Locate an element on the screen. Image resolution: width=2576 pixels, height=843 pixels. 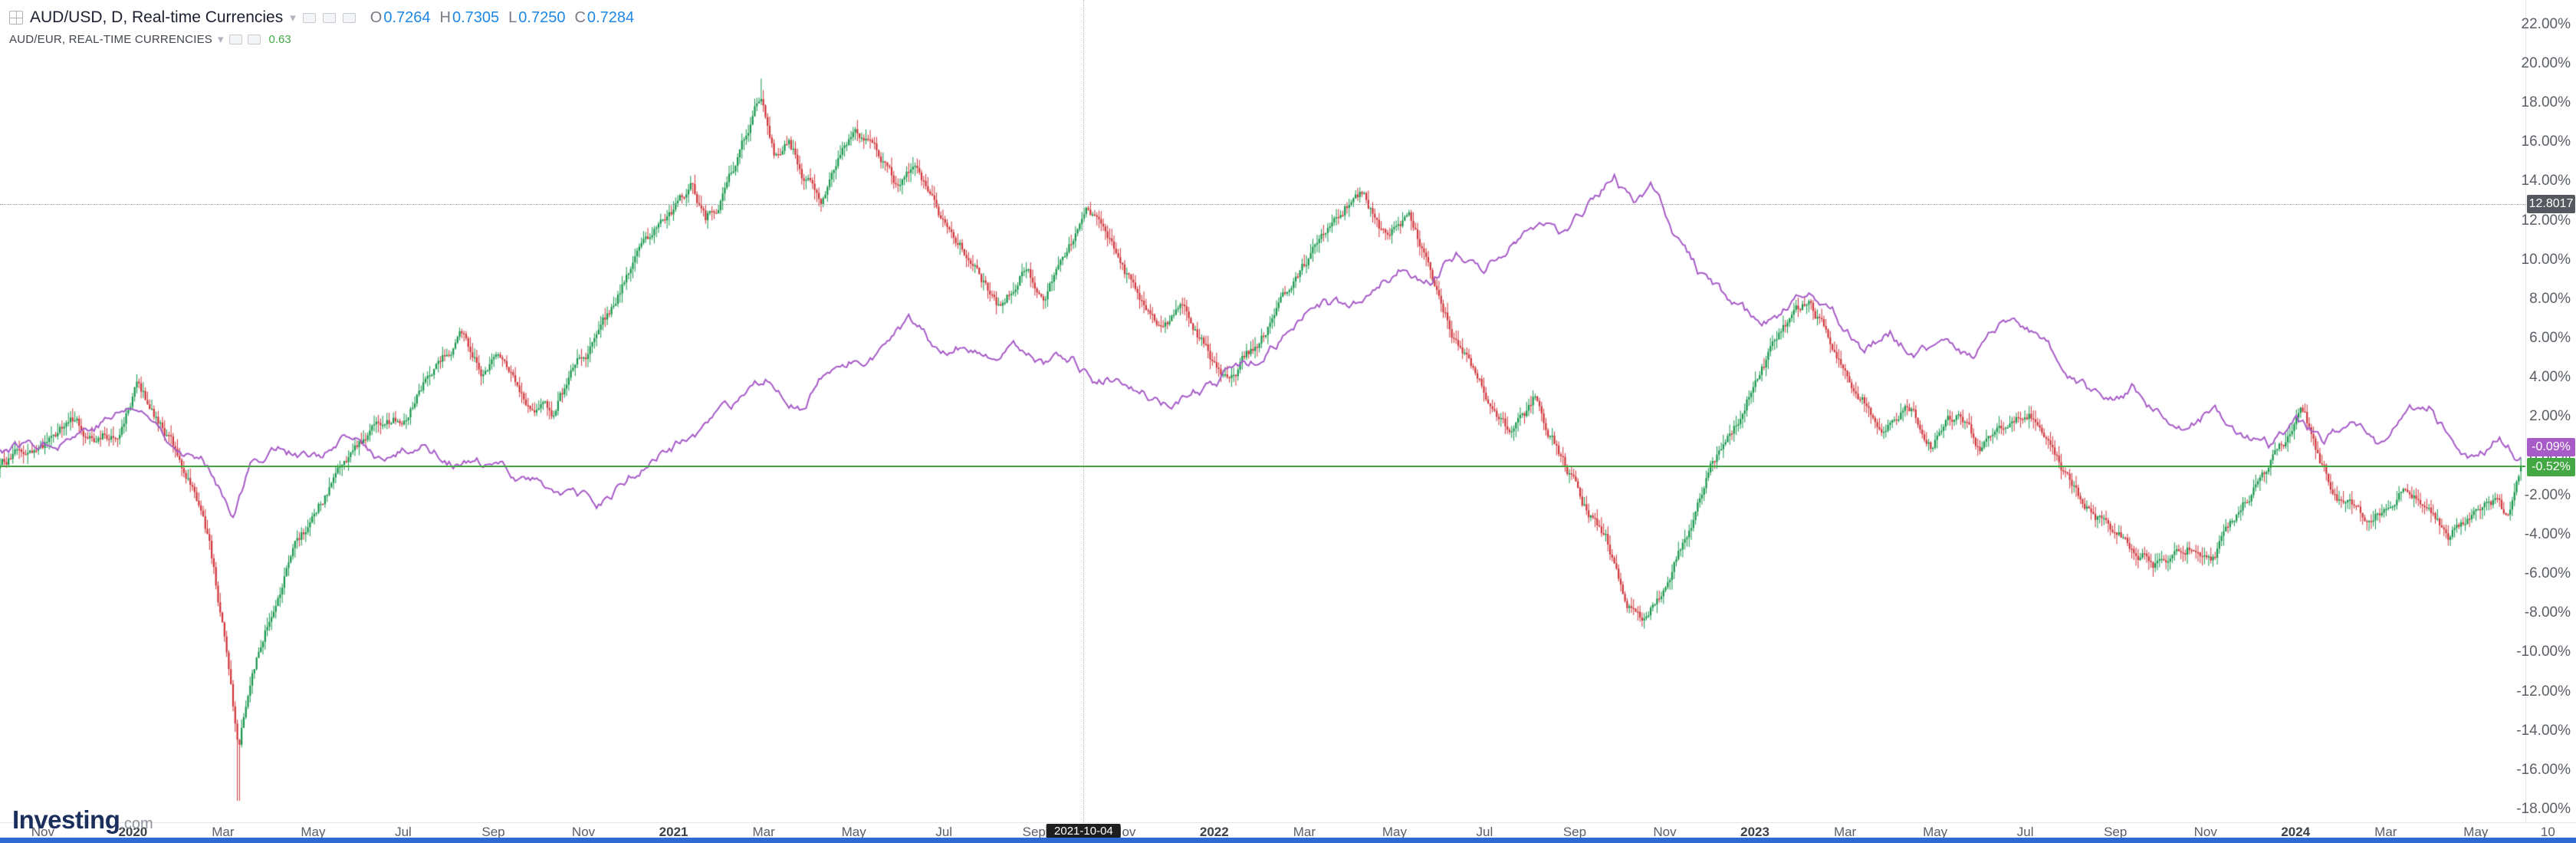
time-tick-label: 2023 is located at coordinates (1755, 832).